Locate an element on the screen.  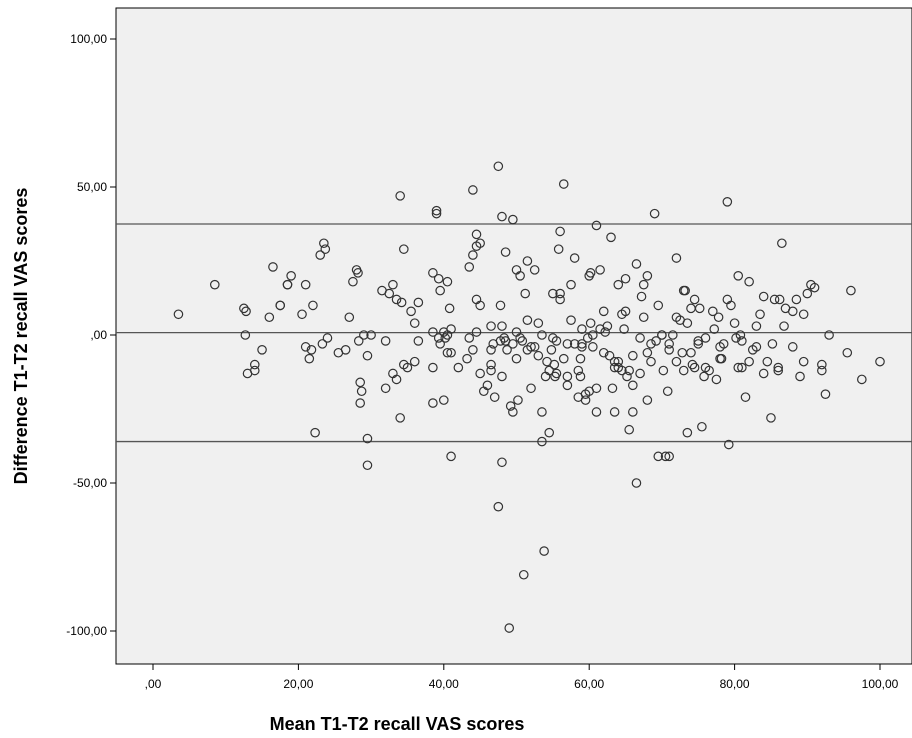
x-tick-label: ,00 is located at coordinates (153, 684).